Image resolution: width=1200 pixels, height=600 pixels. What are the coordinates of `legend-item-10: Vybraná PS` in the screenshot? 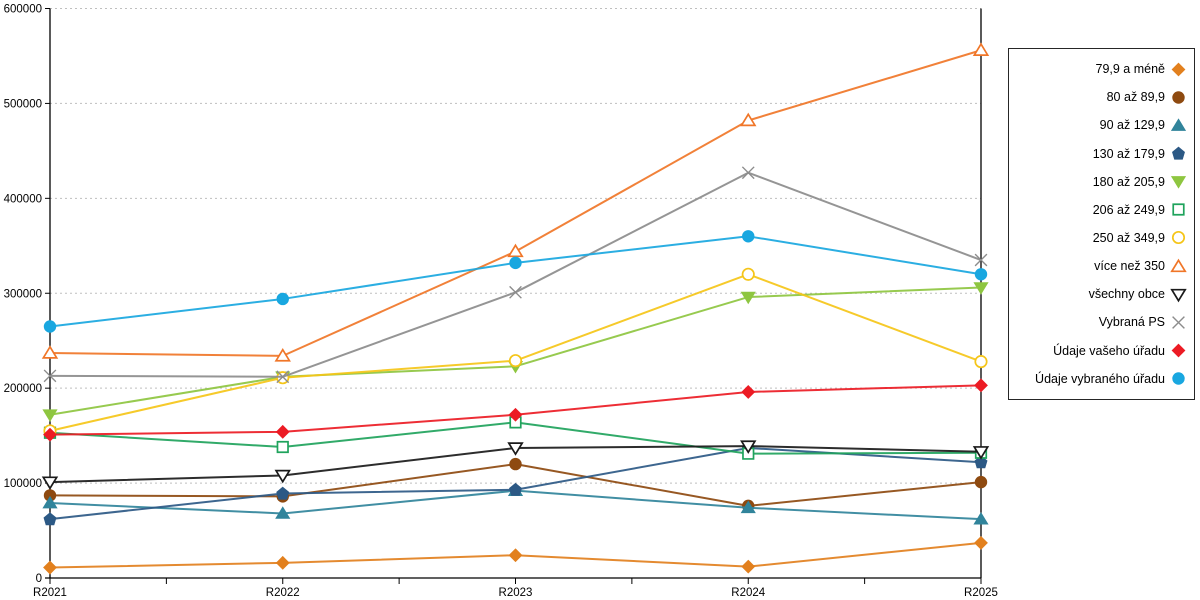 It's located at (1101, 322).